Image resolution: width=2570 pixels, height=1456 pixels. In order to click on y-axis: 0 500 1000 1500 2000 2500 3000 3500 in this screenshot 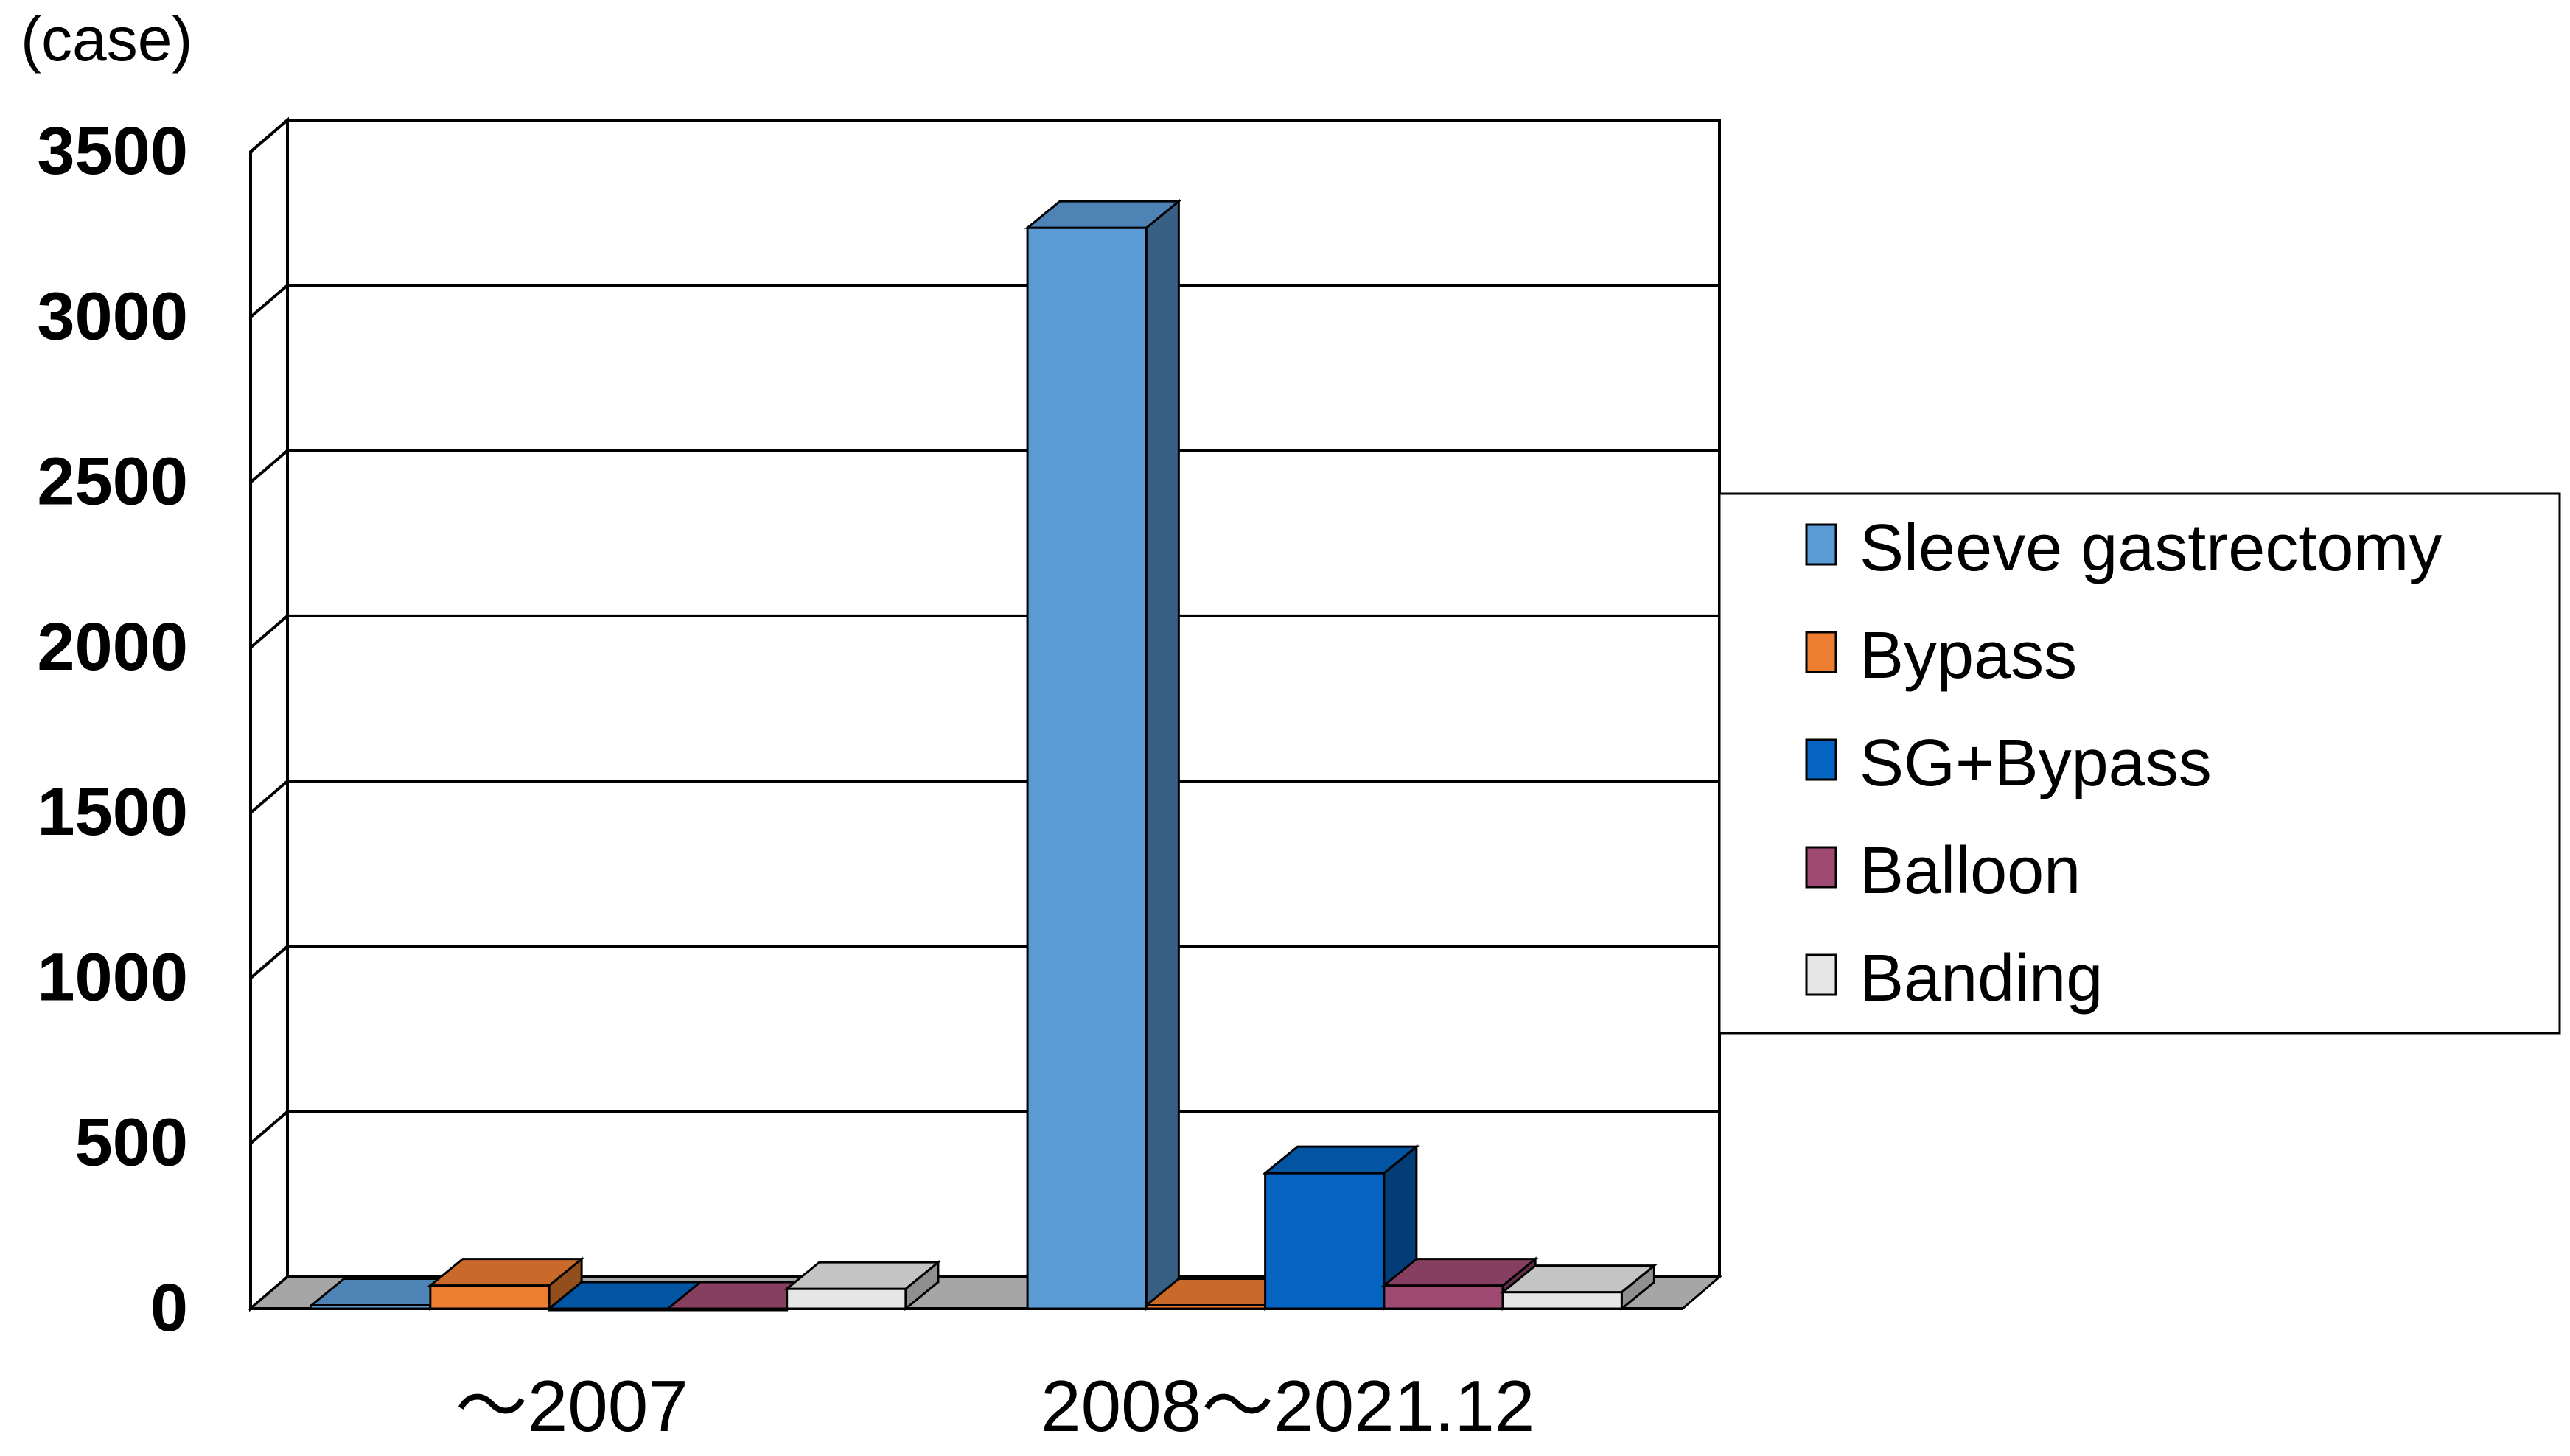, I will do `click(113, 729)`.